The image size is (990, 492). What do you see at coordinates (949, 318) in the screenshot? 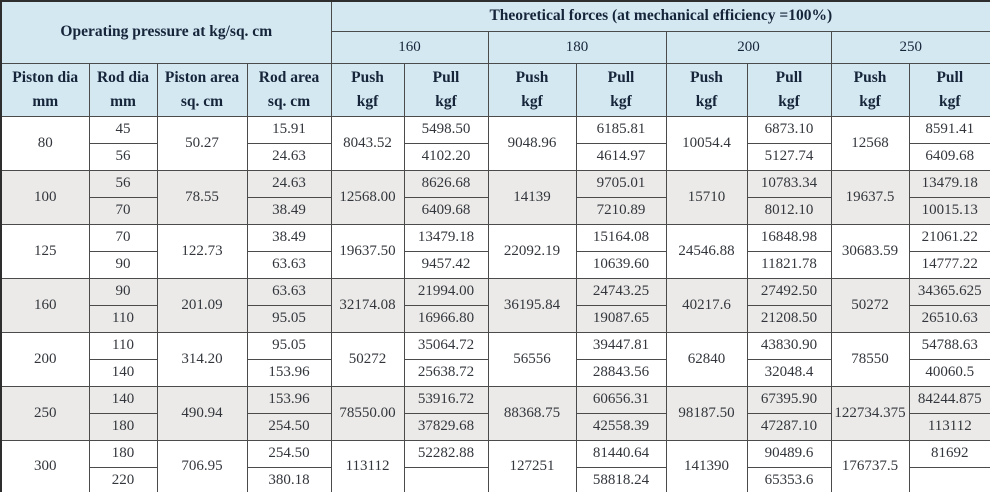
I see `pull-cell: 26510.63` at bounding box center [949, 318].